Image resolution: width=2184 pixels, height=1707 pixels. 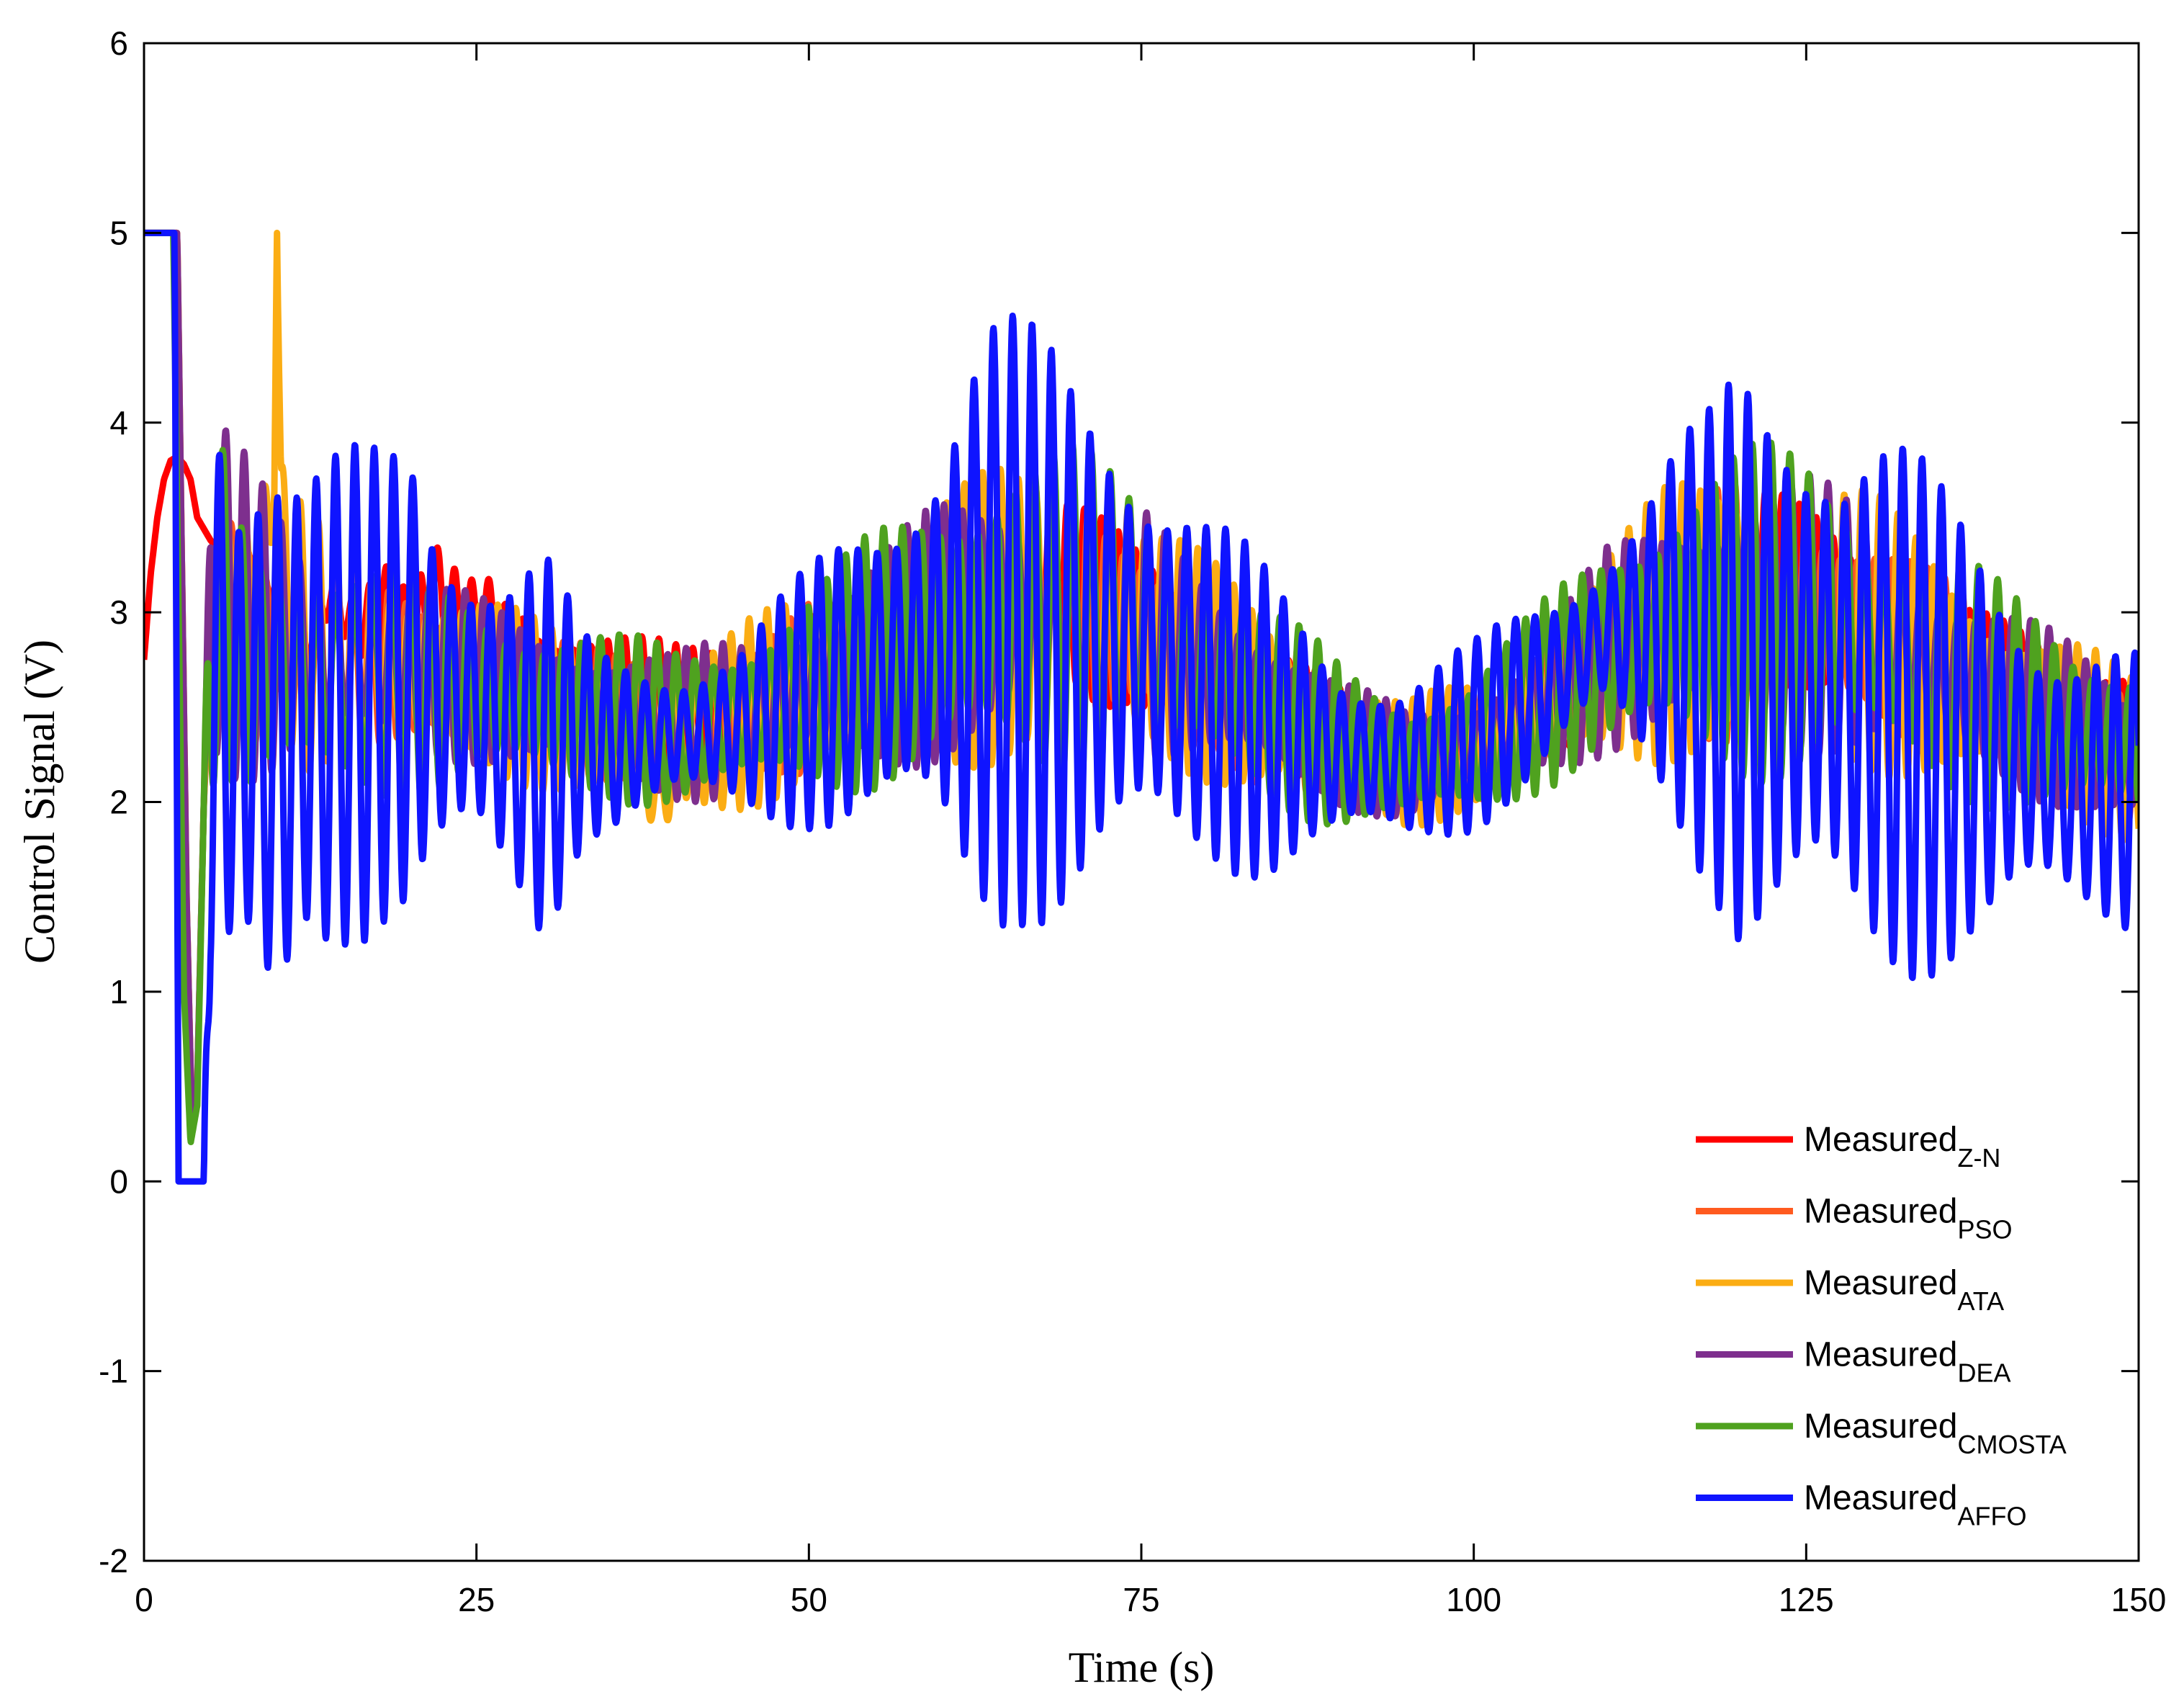 What do you see at coordinates (1984, 1373) in the screenshot?
I see `legend-label-subscript: DEA` at bounding box center [1984, 1373].